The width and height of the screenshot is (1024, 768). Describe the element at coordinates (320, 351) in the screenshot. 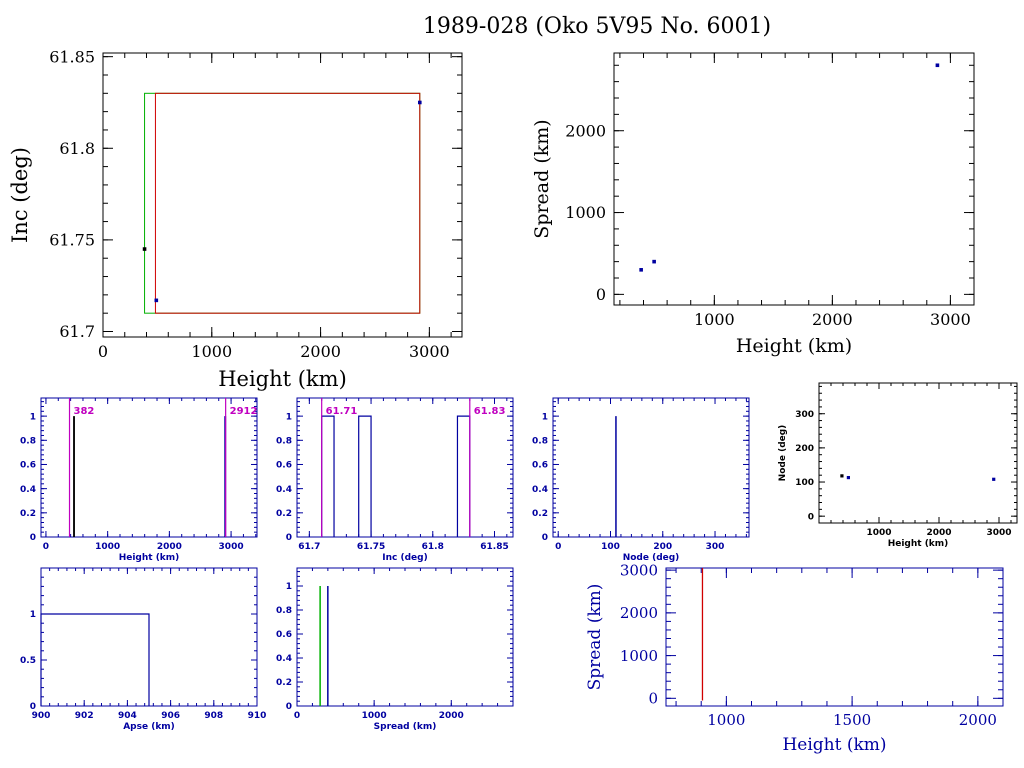

I see `inc_vs_height-x-tick-label: 2000` at that location.